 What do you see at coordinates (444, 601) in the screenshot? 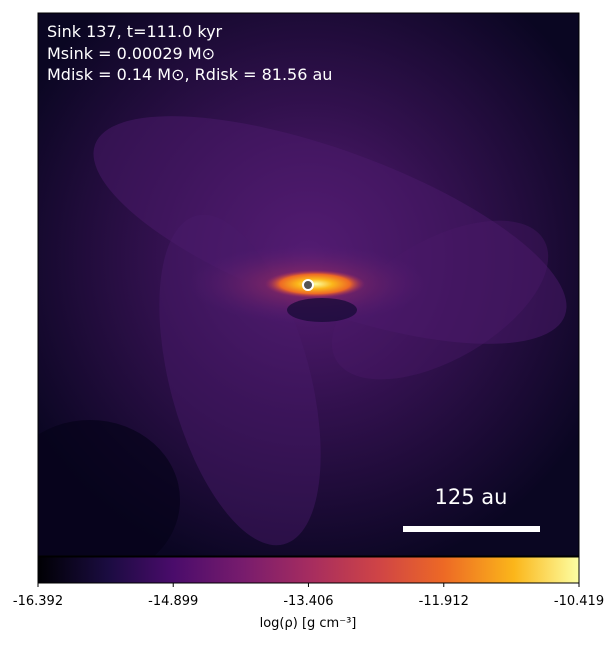
I see `colorbar-tick-label: -11.912` at bounding box center [444, 601].